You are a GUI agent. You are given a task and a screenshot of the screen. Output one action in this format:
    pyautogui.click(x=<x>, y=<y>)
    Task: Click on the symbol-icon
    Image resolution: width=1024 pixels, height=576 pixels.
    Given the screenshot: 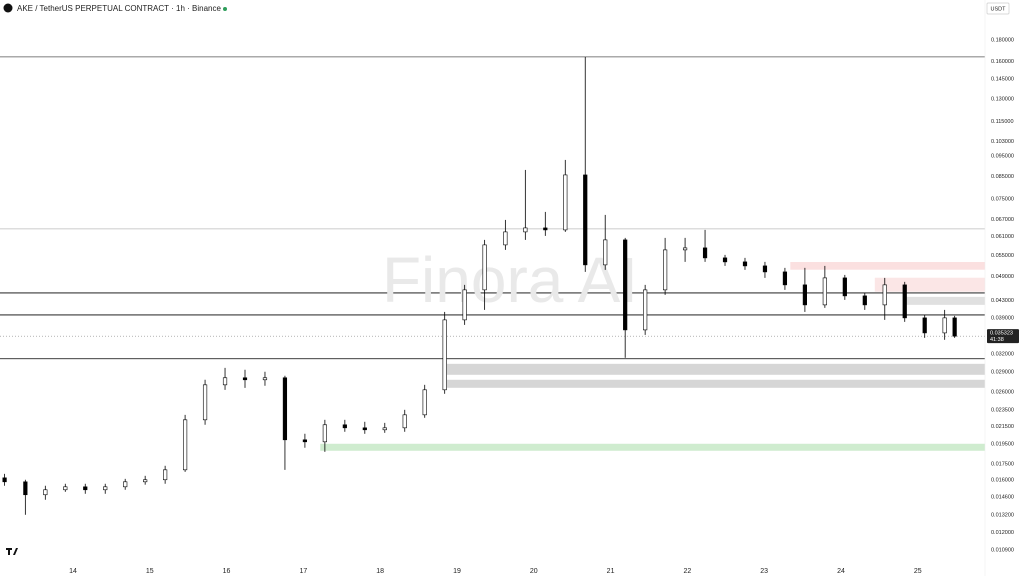 What is the action you would take?
    pyautogui.click(x=8, y=8)
    